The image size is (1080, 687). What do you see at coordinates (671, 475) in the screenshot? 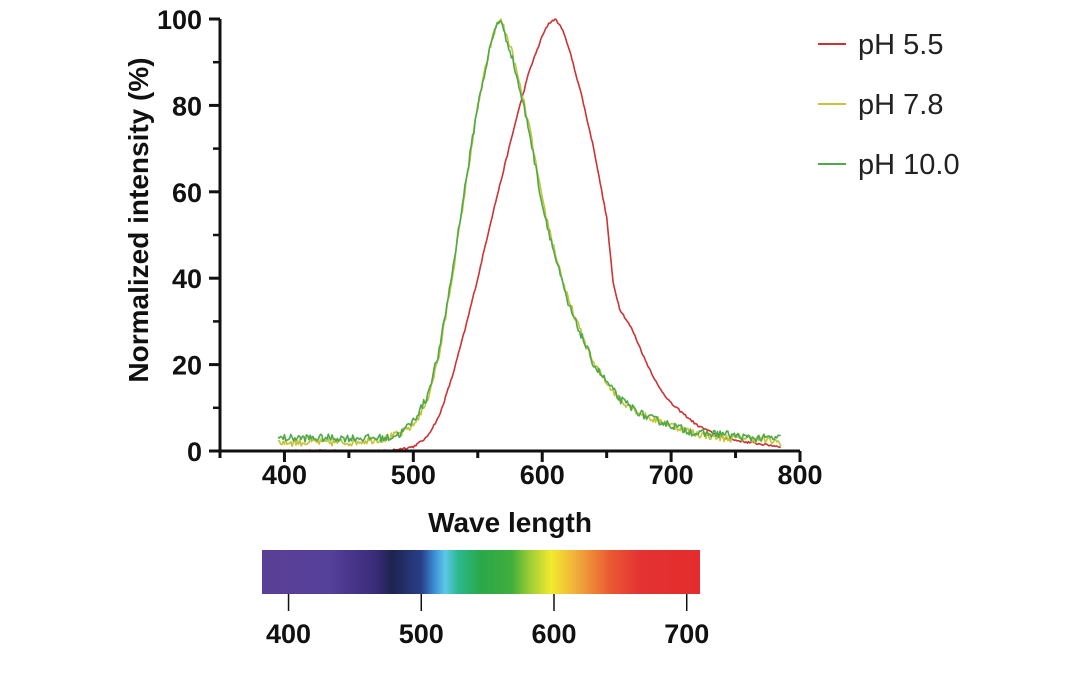
I see `x-tick-label: 700` at bounding box center [671, 475].